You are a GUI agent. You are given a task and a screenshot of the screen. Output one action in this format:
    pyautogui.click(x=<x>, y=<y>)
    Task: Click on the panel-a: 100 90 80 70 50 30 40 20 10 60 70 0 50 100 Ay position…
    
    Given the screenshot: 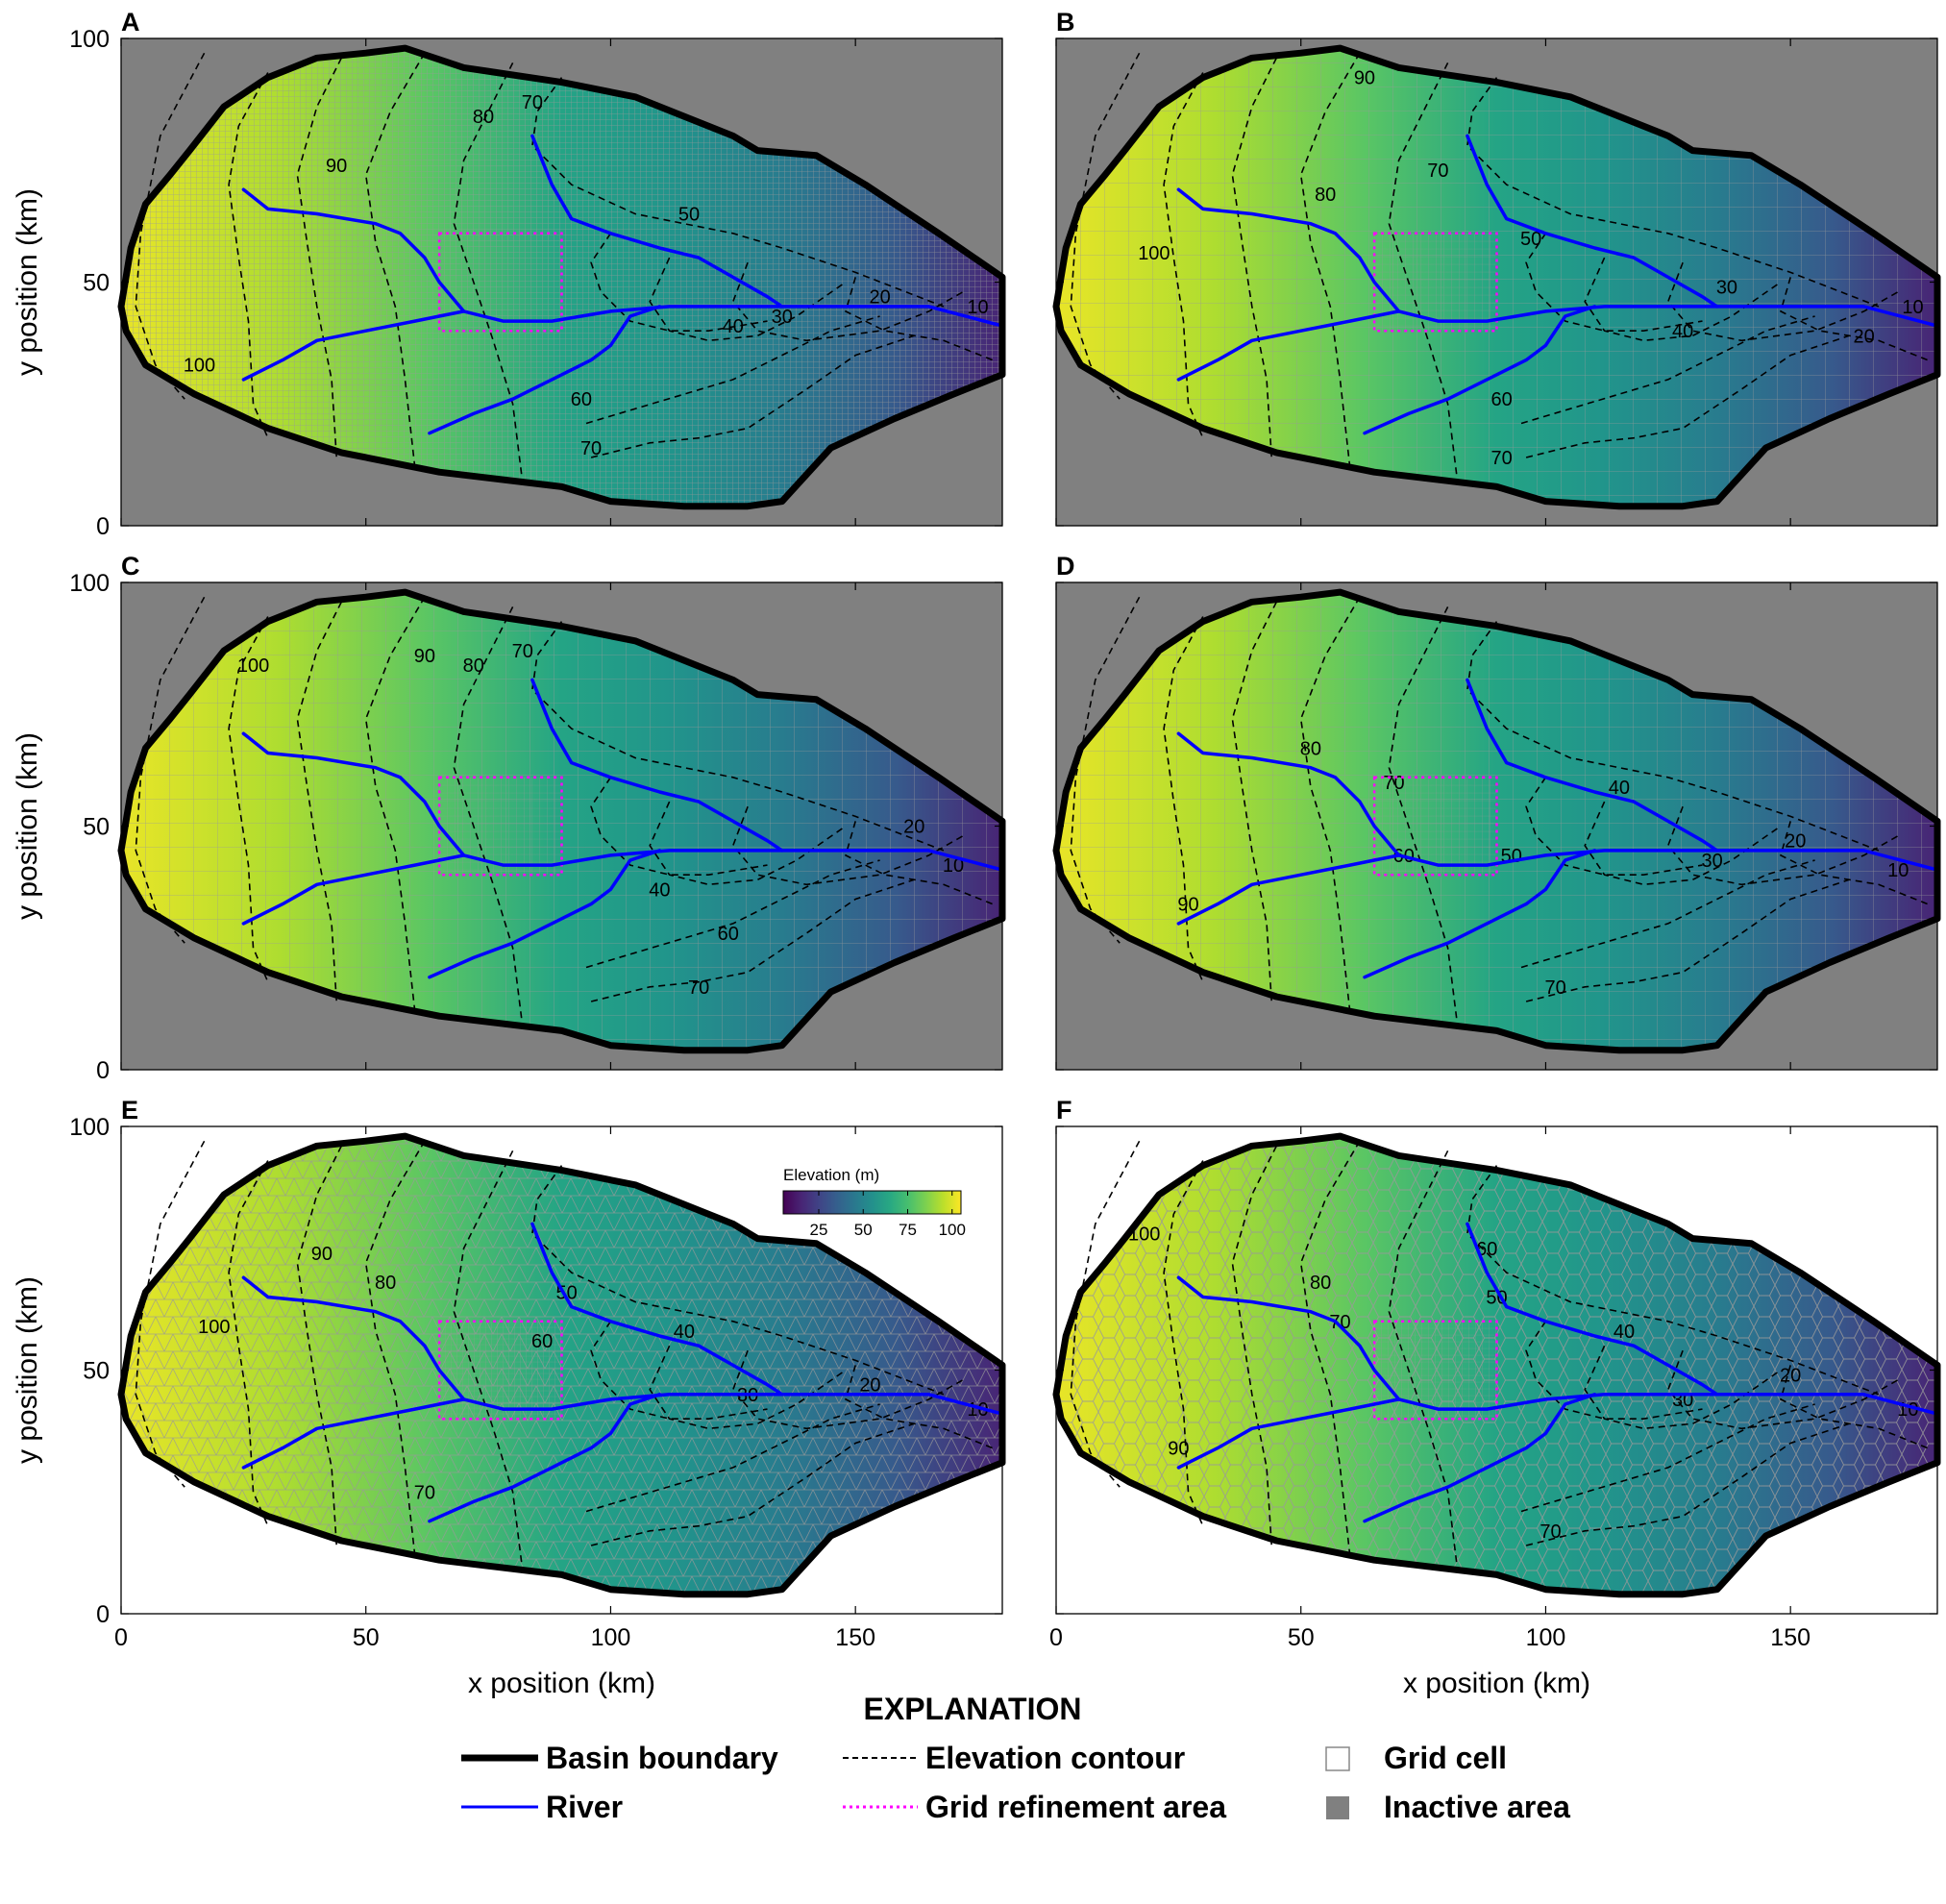 What is the action you would take?
    pyautogui.click(x=509, y=274)
    